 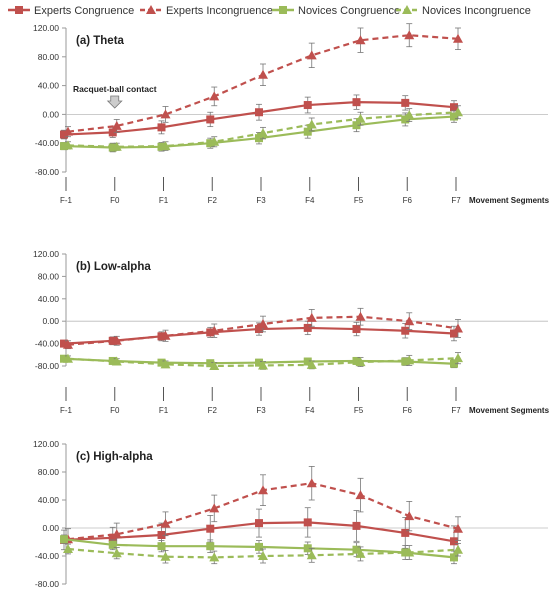 I want to click on y-tick-label: 40.00, so click(x=49, y=86).